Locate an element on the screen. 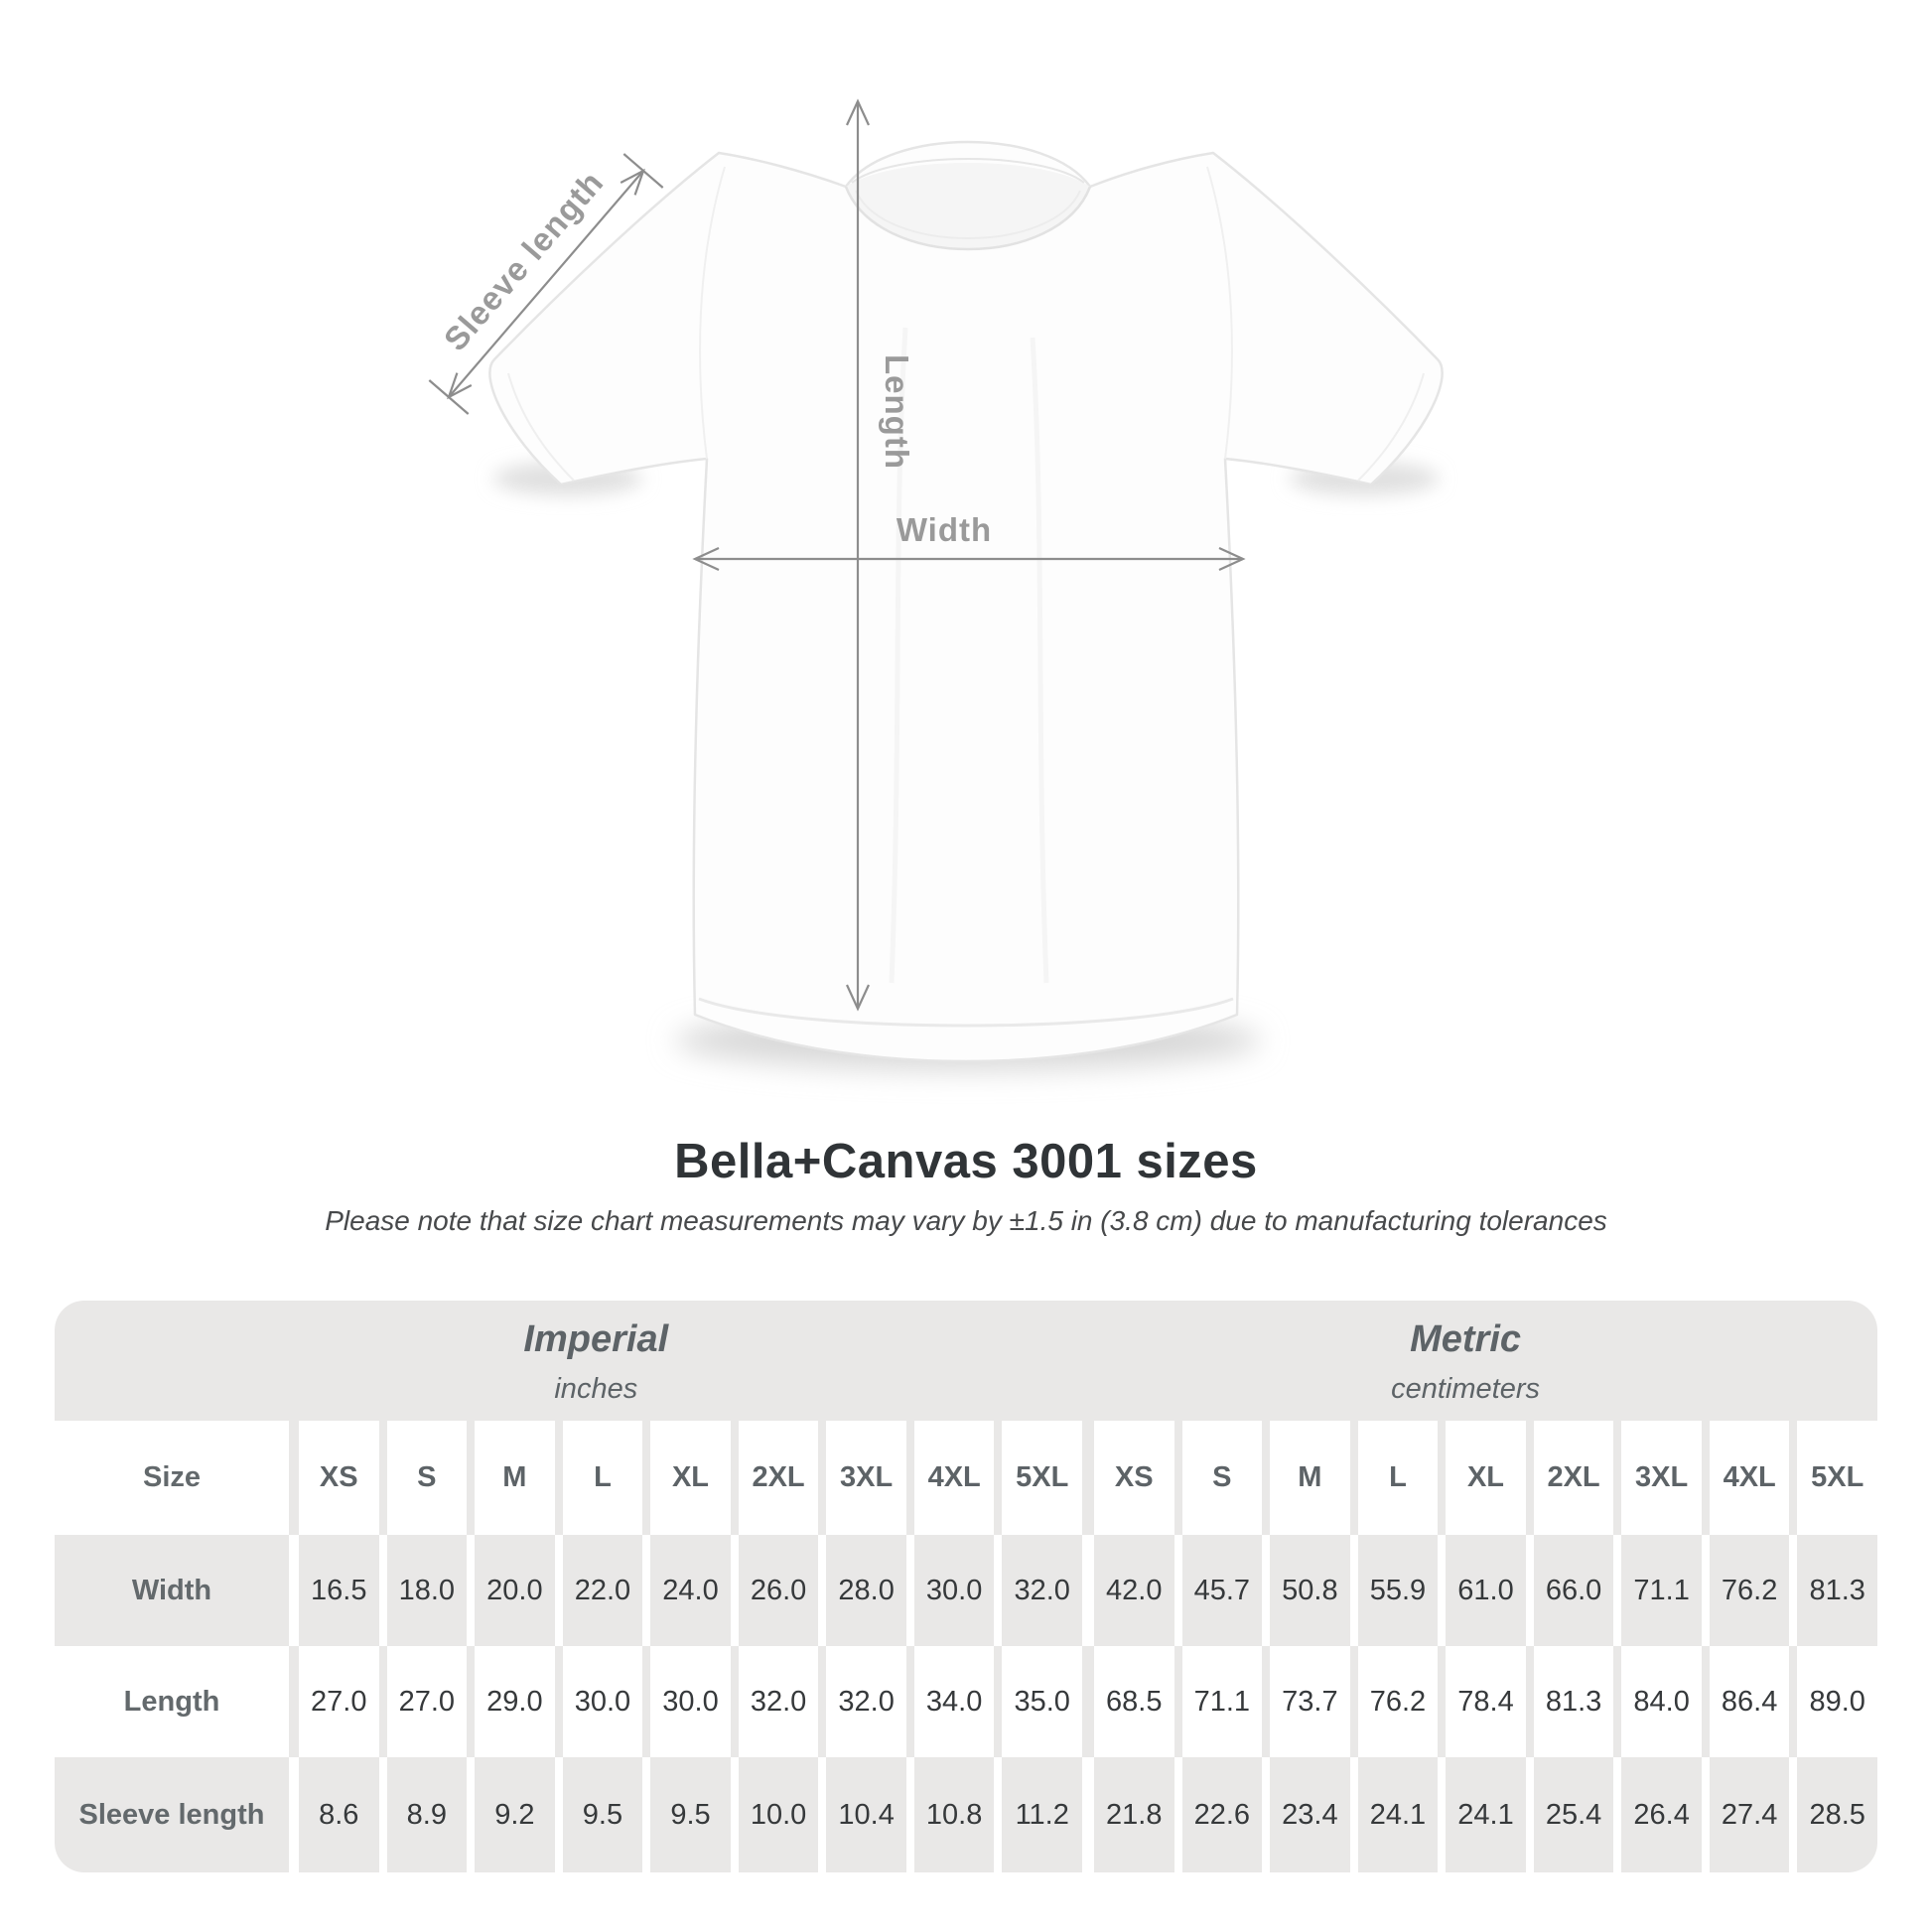 This screenshot has width=1932, height=1932. value-cell: 10.8 is located at coordinates (954, 1815).